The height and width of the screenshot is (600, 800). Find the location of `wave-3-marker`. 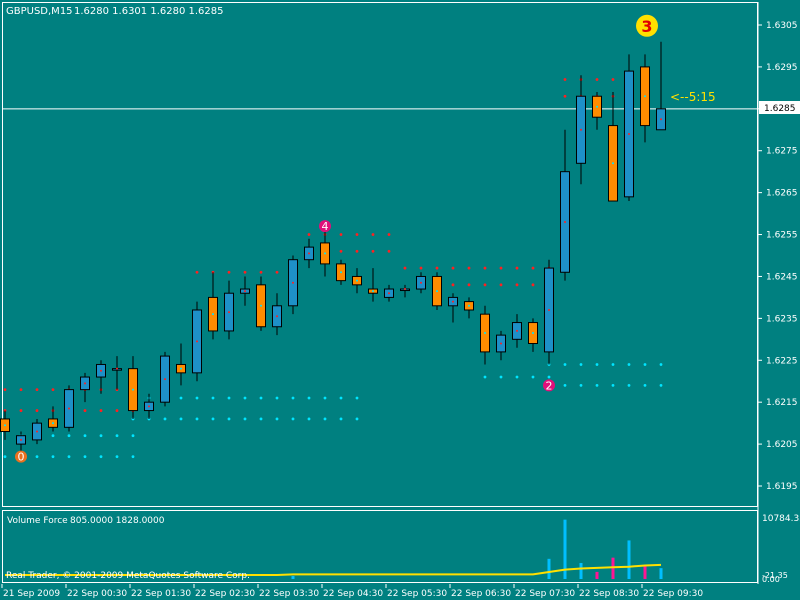

wave-3-marker is located at coordinates (647, 25).